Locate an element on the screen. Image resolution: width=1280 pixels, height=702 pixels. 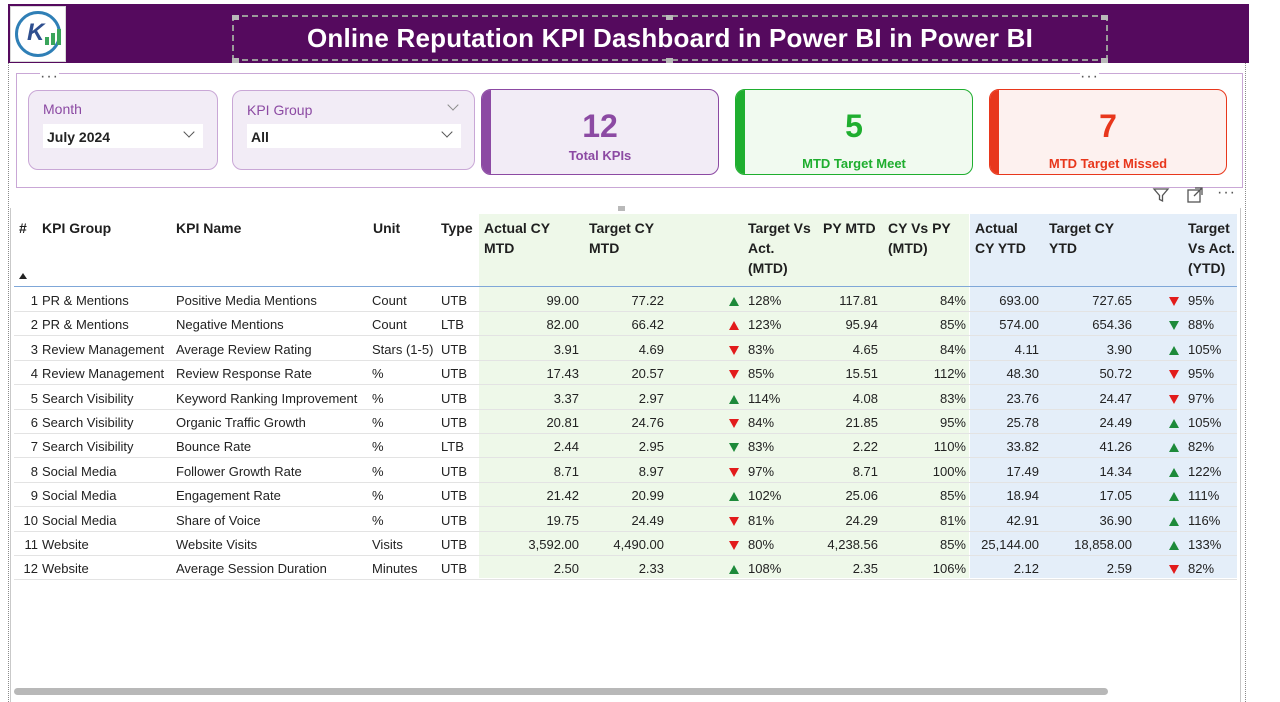
cy-vs-py-mtd-cell: 84% is located at coordinates (952, 349).